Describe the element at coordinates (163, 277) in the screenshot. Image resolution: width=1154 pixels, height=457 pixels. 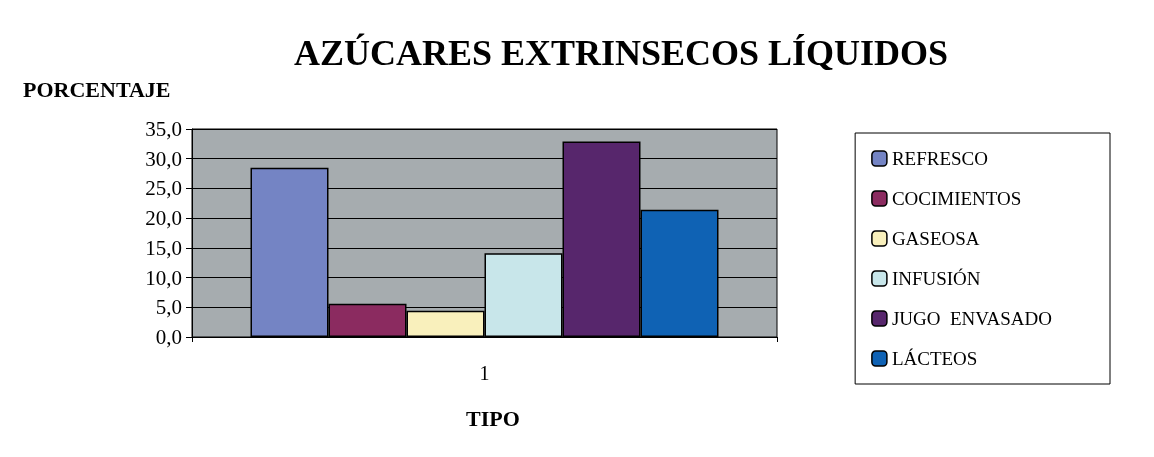
I see `y-tick-label: 10,0` at that location.